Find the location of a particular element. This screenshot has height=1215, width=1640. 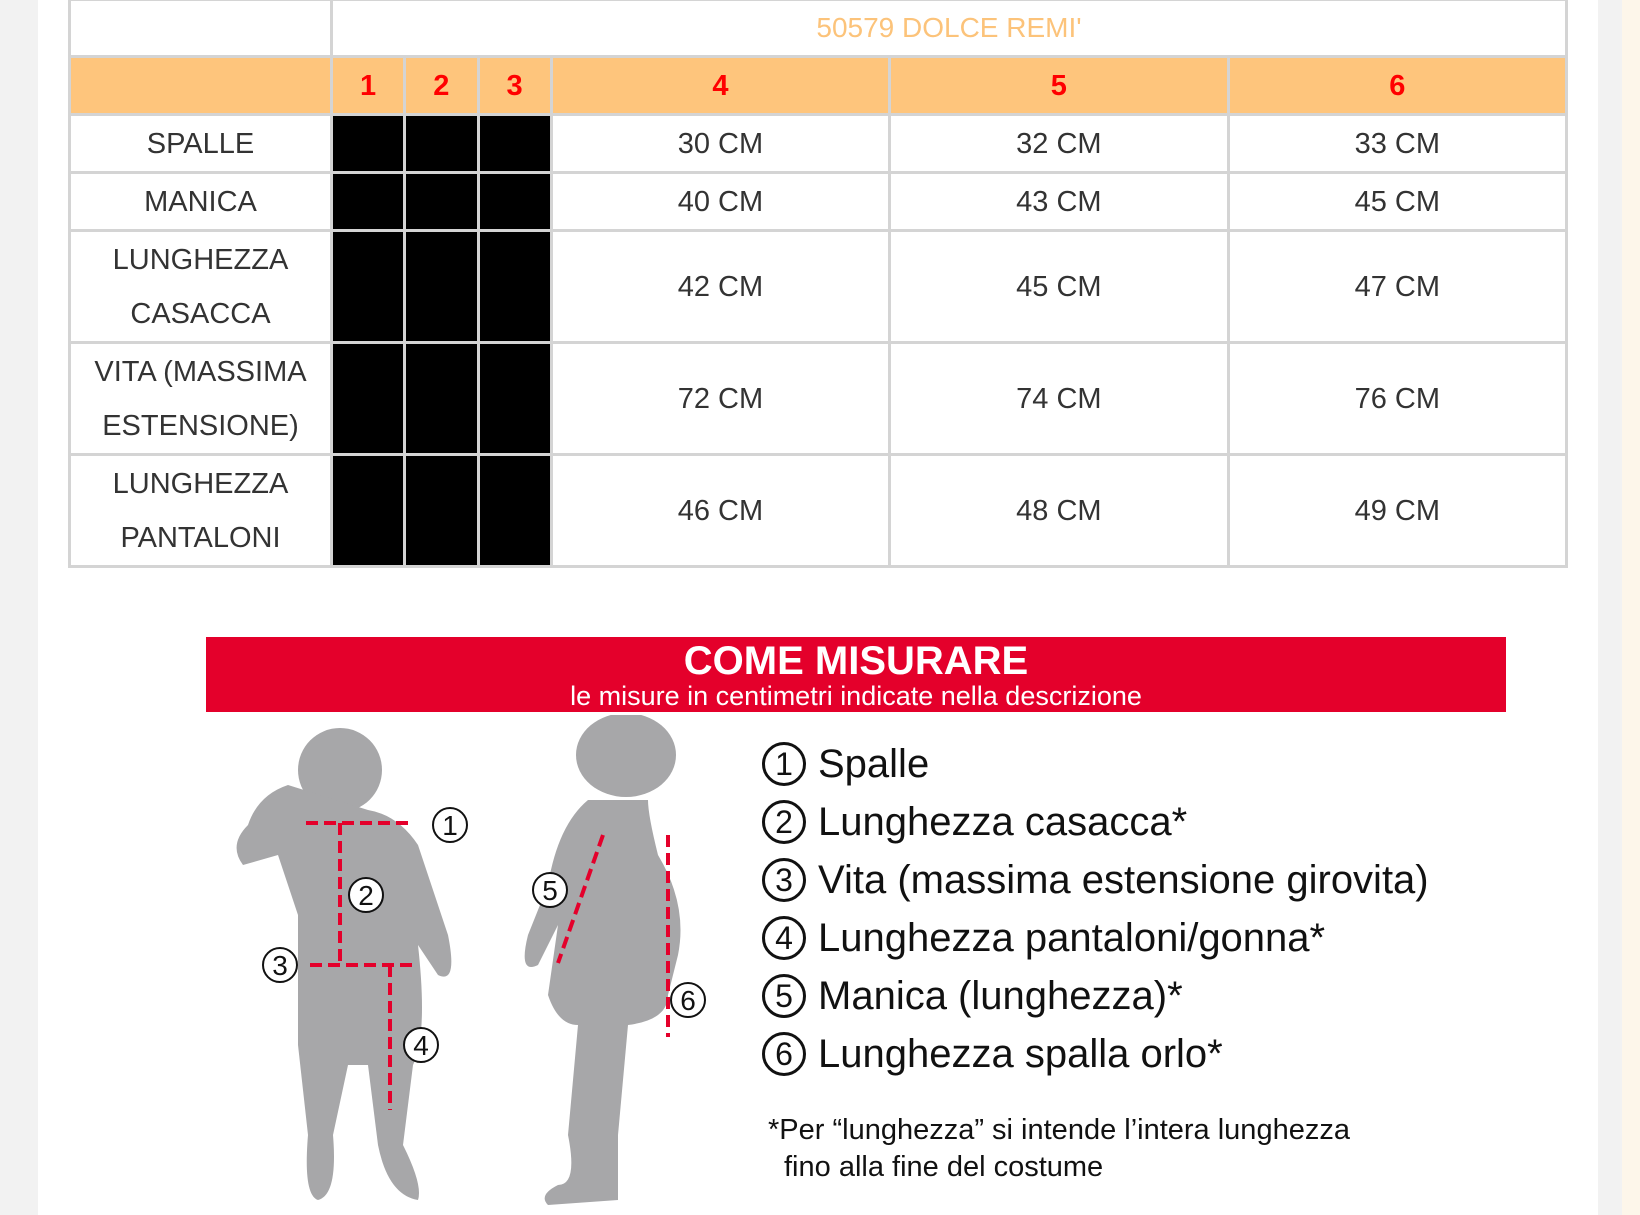

legend-item: 4 Lunghezza pantaloni/gonna* is located at coordinates (1095, 938).